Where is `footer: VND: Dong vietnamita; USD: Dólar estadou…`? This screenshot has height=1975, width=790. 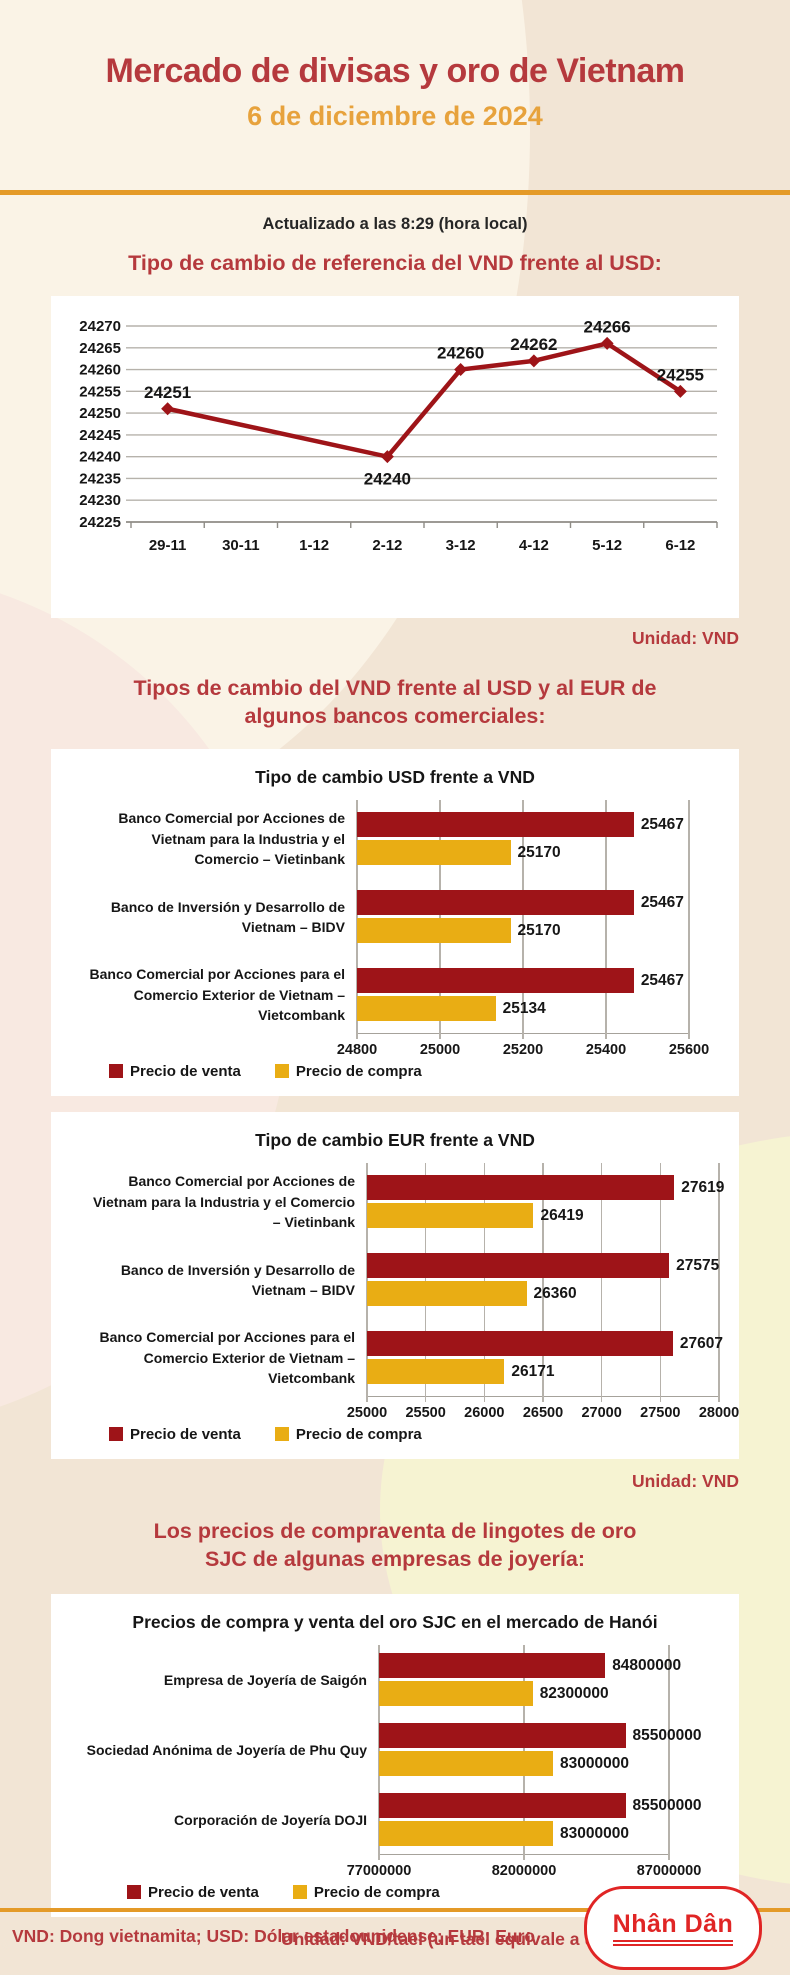
footer: VND: Dong vietnamita; USD: Dólar estadou… is located at coordinates (395, 1930).